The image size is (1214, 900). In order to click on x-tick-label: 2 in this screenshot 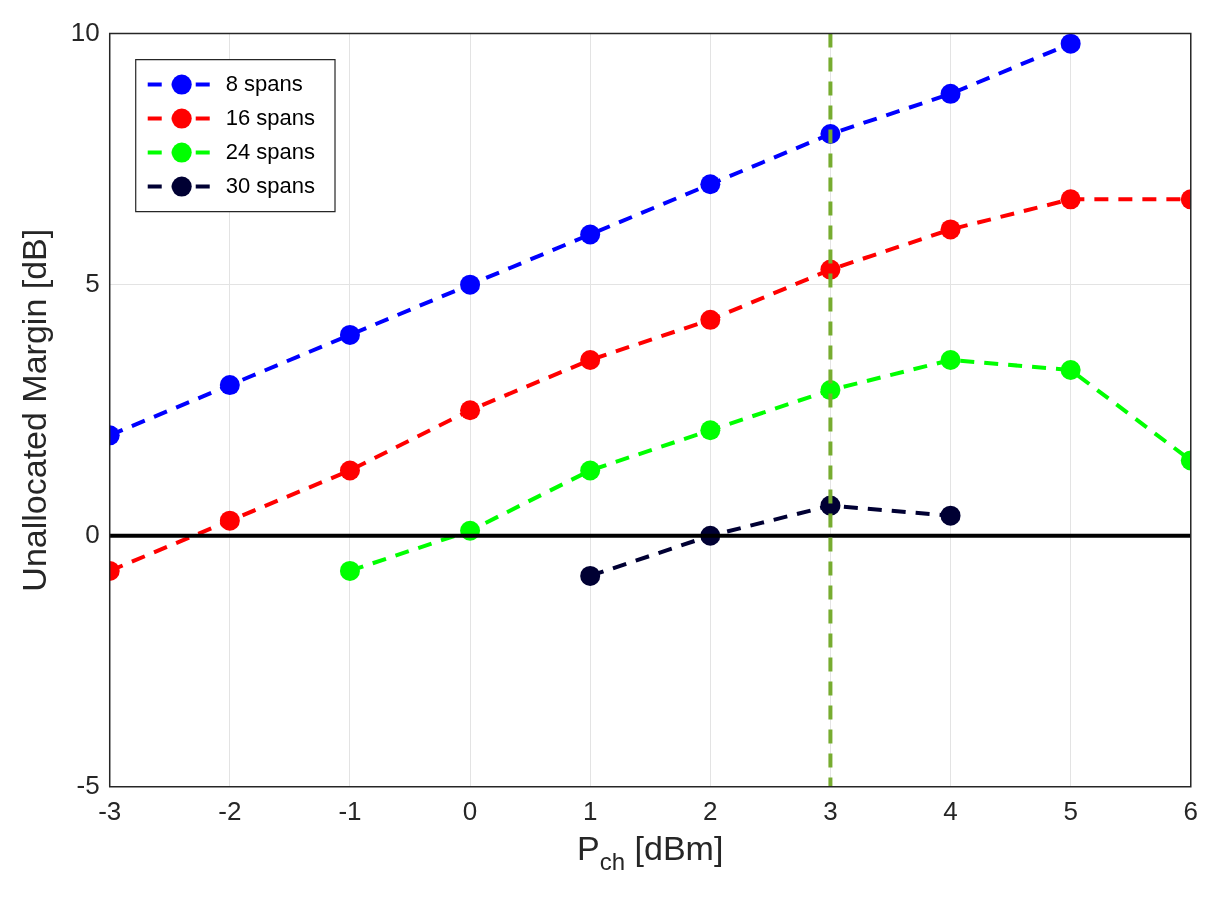, I will do `click(710, 810)`.